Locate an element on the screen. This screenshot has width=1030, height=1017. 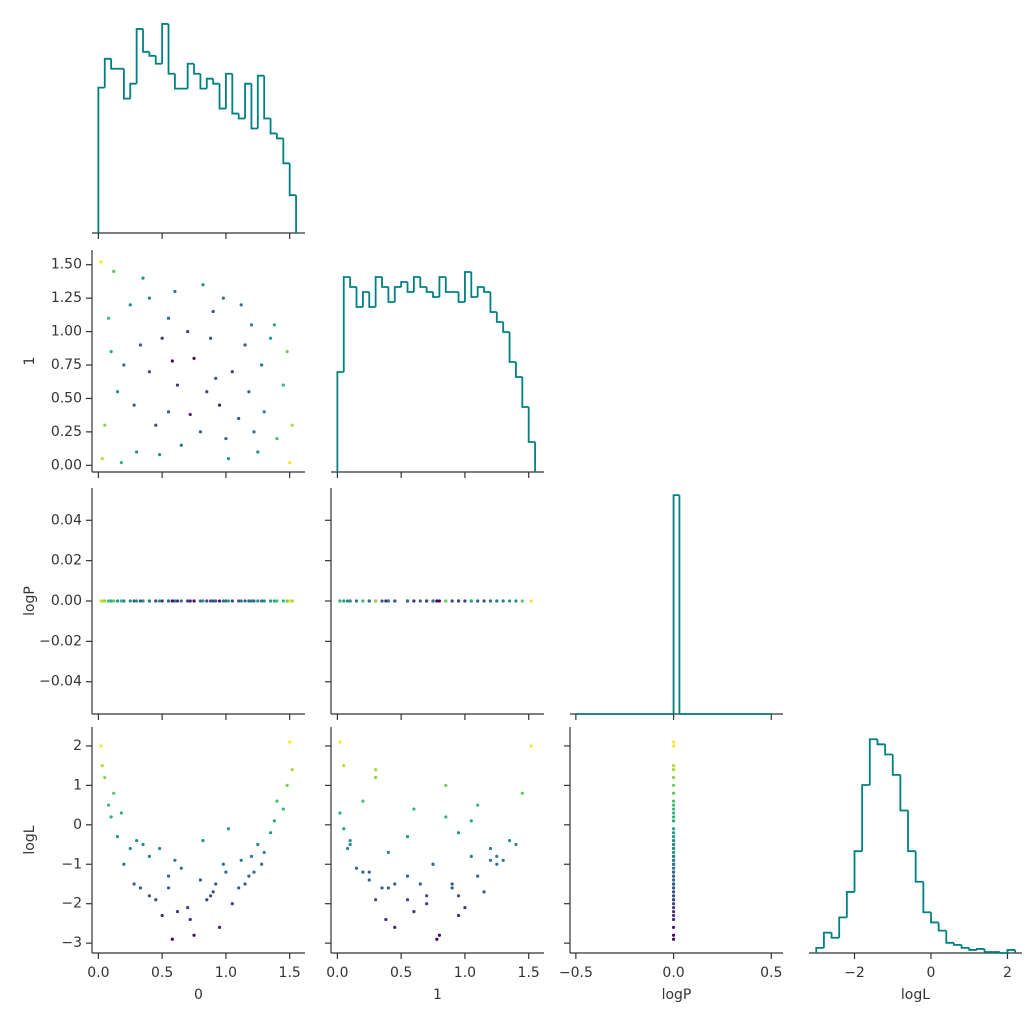
y-tick-label: −1 is located at coordinates (71, 864).